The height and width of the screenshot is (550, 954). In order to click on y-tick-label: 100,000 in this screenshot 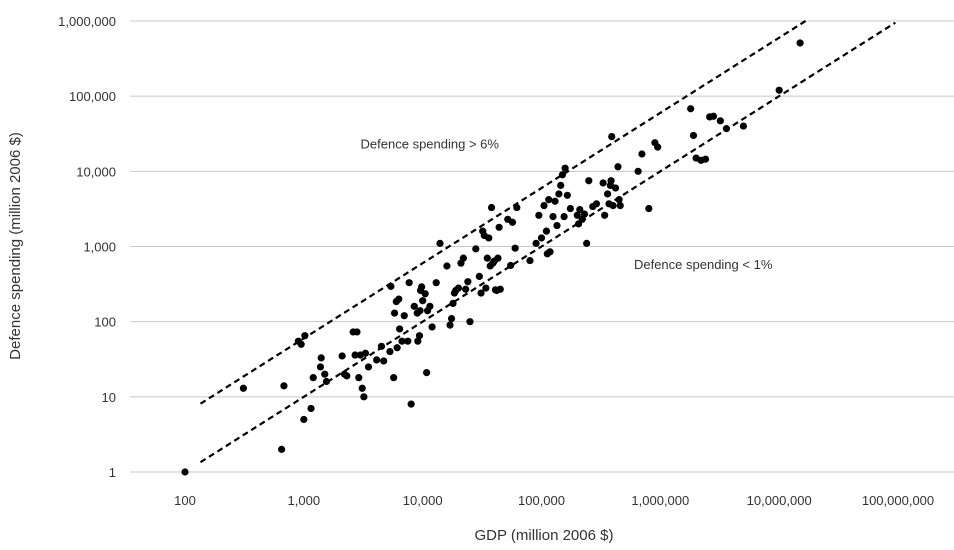, I will do `click(92, 96)`.